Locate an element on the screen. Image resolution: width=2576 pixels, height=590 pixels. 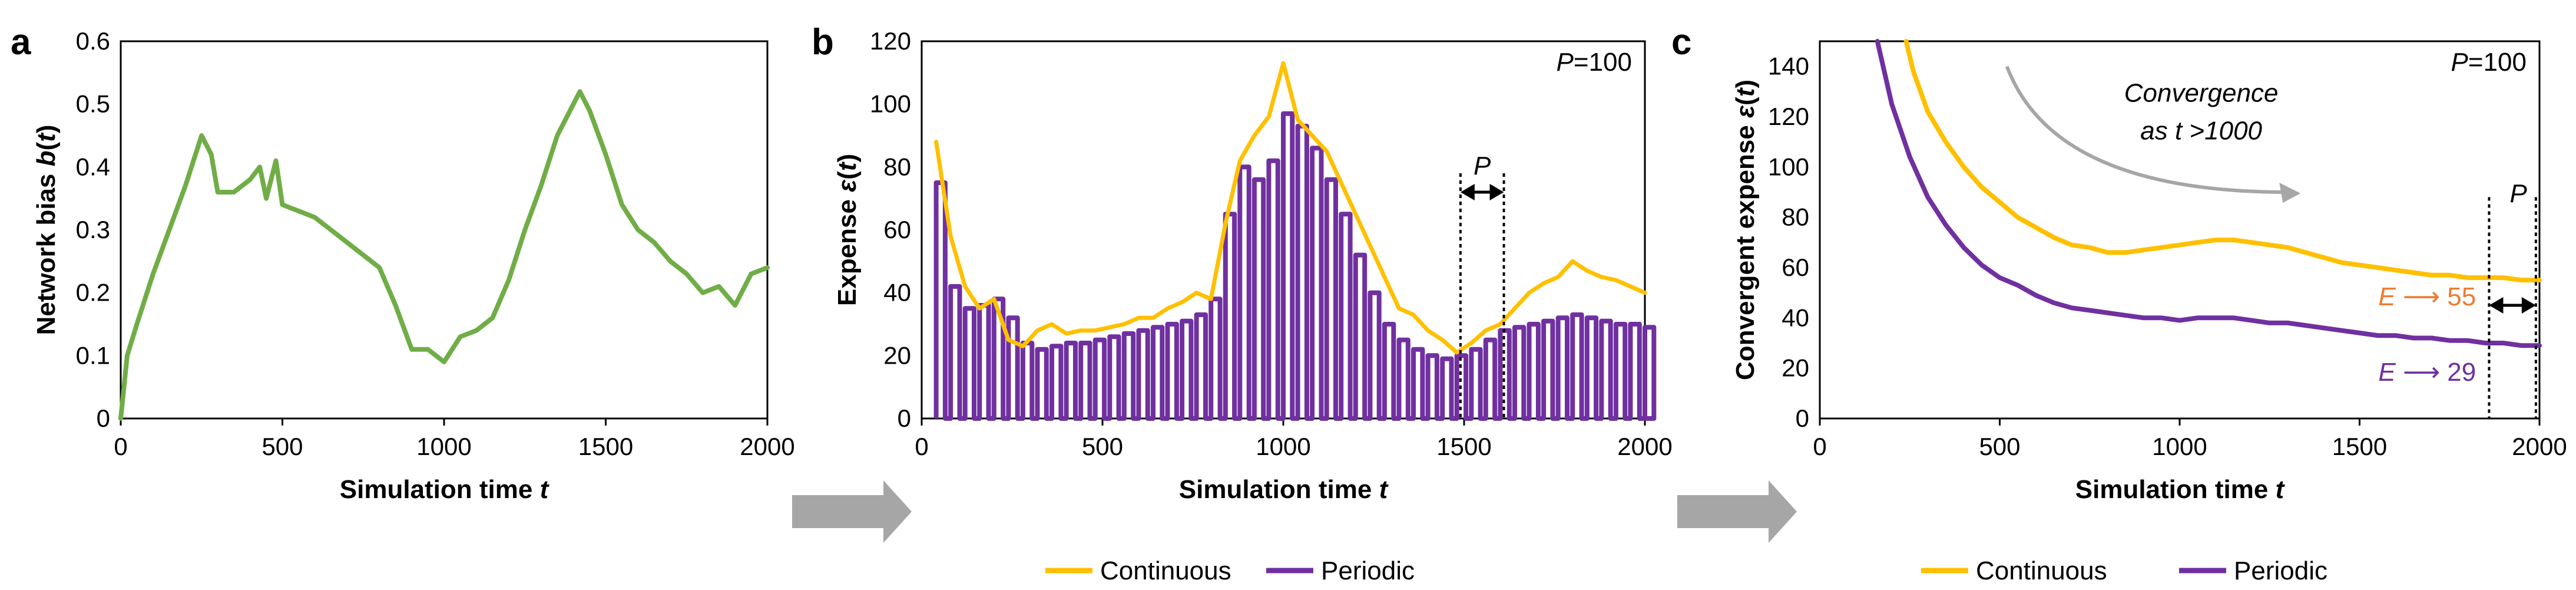
y-tick-label: 0.2 is located at coordinates (93, 292).